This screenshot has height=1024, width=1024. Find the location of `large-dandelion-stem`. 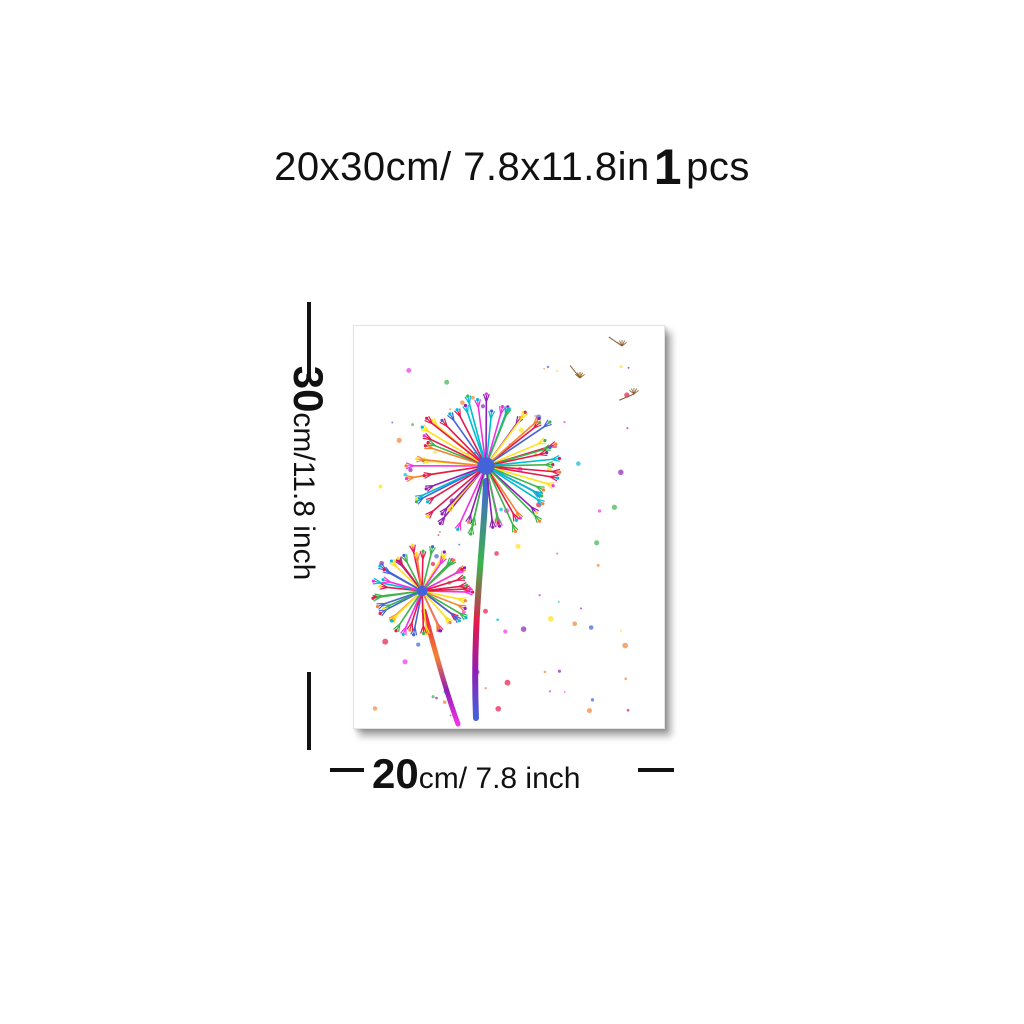

large-dandelion-stem is located at coordinates (480, 599).